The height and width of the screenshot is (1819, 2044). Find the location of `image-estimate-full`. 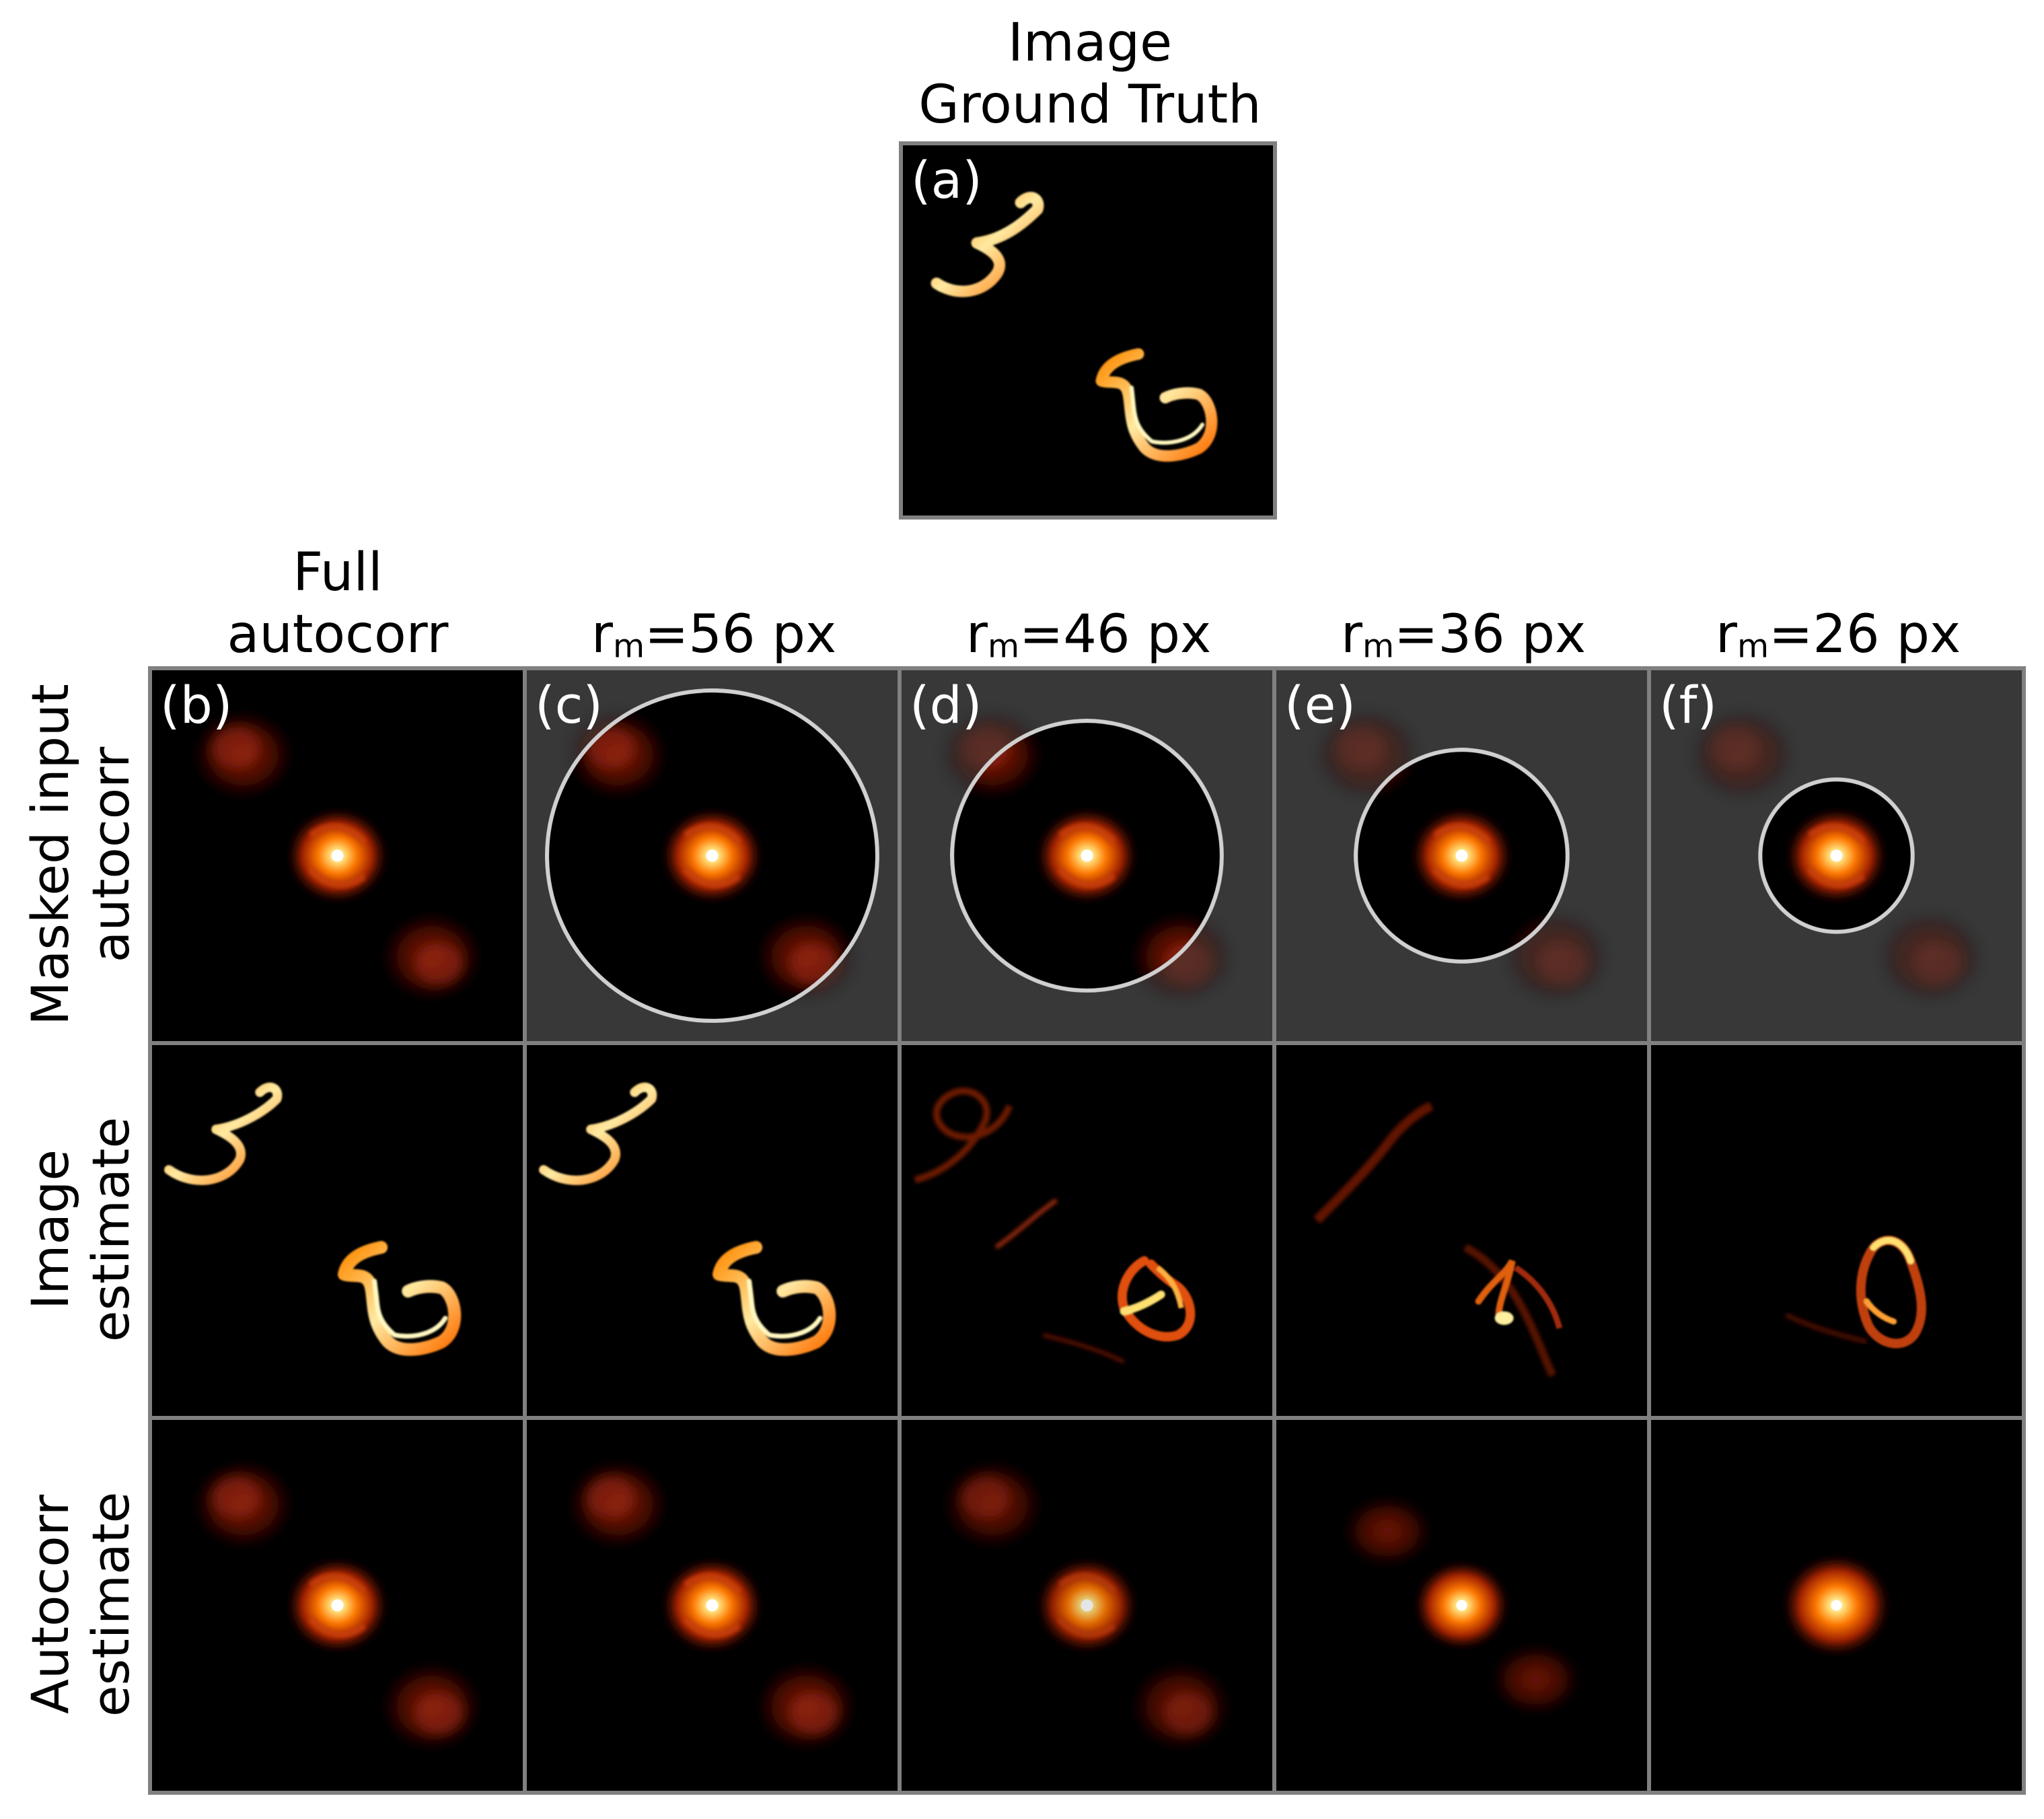

image-estimate-full is located at coordinates (337, 1230).